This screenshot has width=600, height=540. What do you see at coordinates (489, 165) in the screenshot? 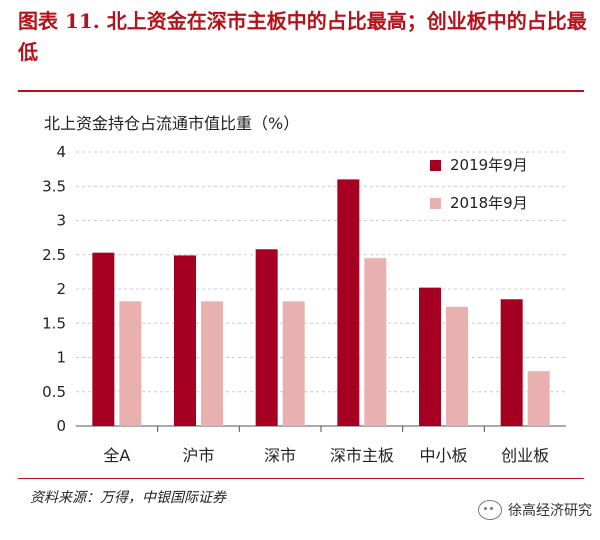
I see `legend-label: 2019年9月` at bounding box center [489, 165].